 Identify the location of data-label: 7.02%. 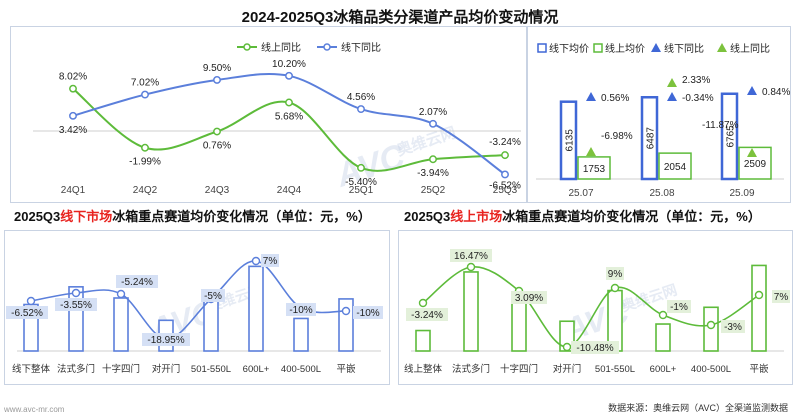
(145, 83).